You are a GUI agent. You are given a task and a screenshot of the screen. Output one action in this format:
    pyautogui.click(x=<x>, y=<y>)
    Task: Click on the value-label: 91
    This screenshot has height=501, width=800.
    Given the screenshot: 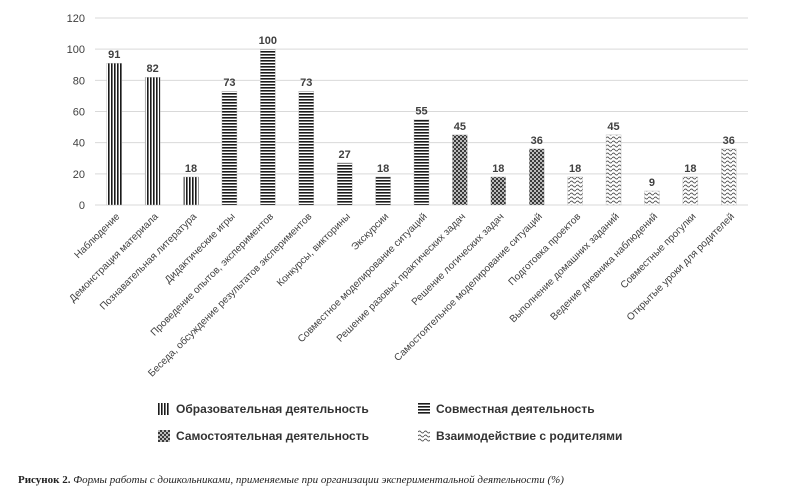 What is the action you would take?
    pyautogui.click(x=114, y=55)
    